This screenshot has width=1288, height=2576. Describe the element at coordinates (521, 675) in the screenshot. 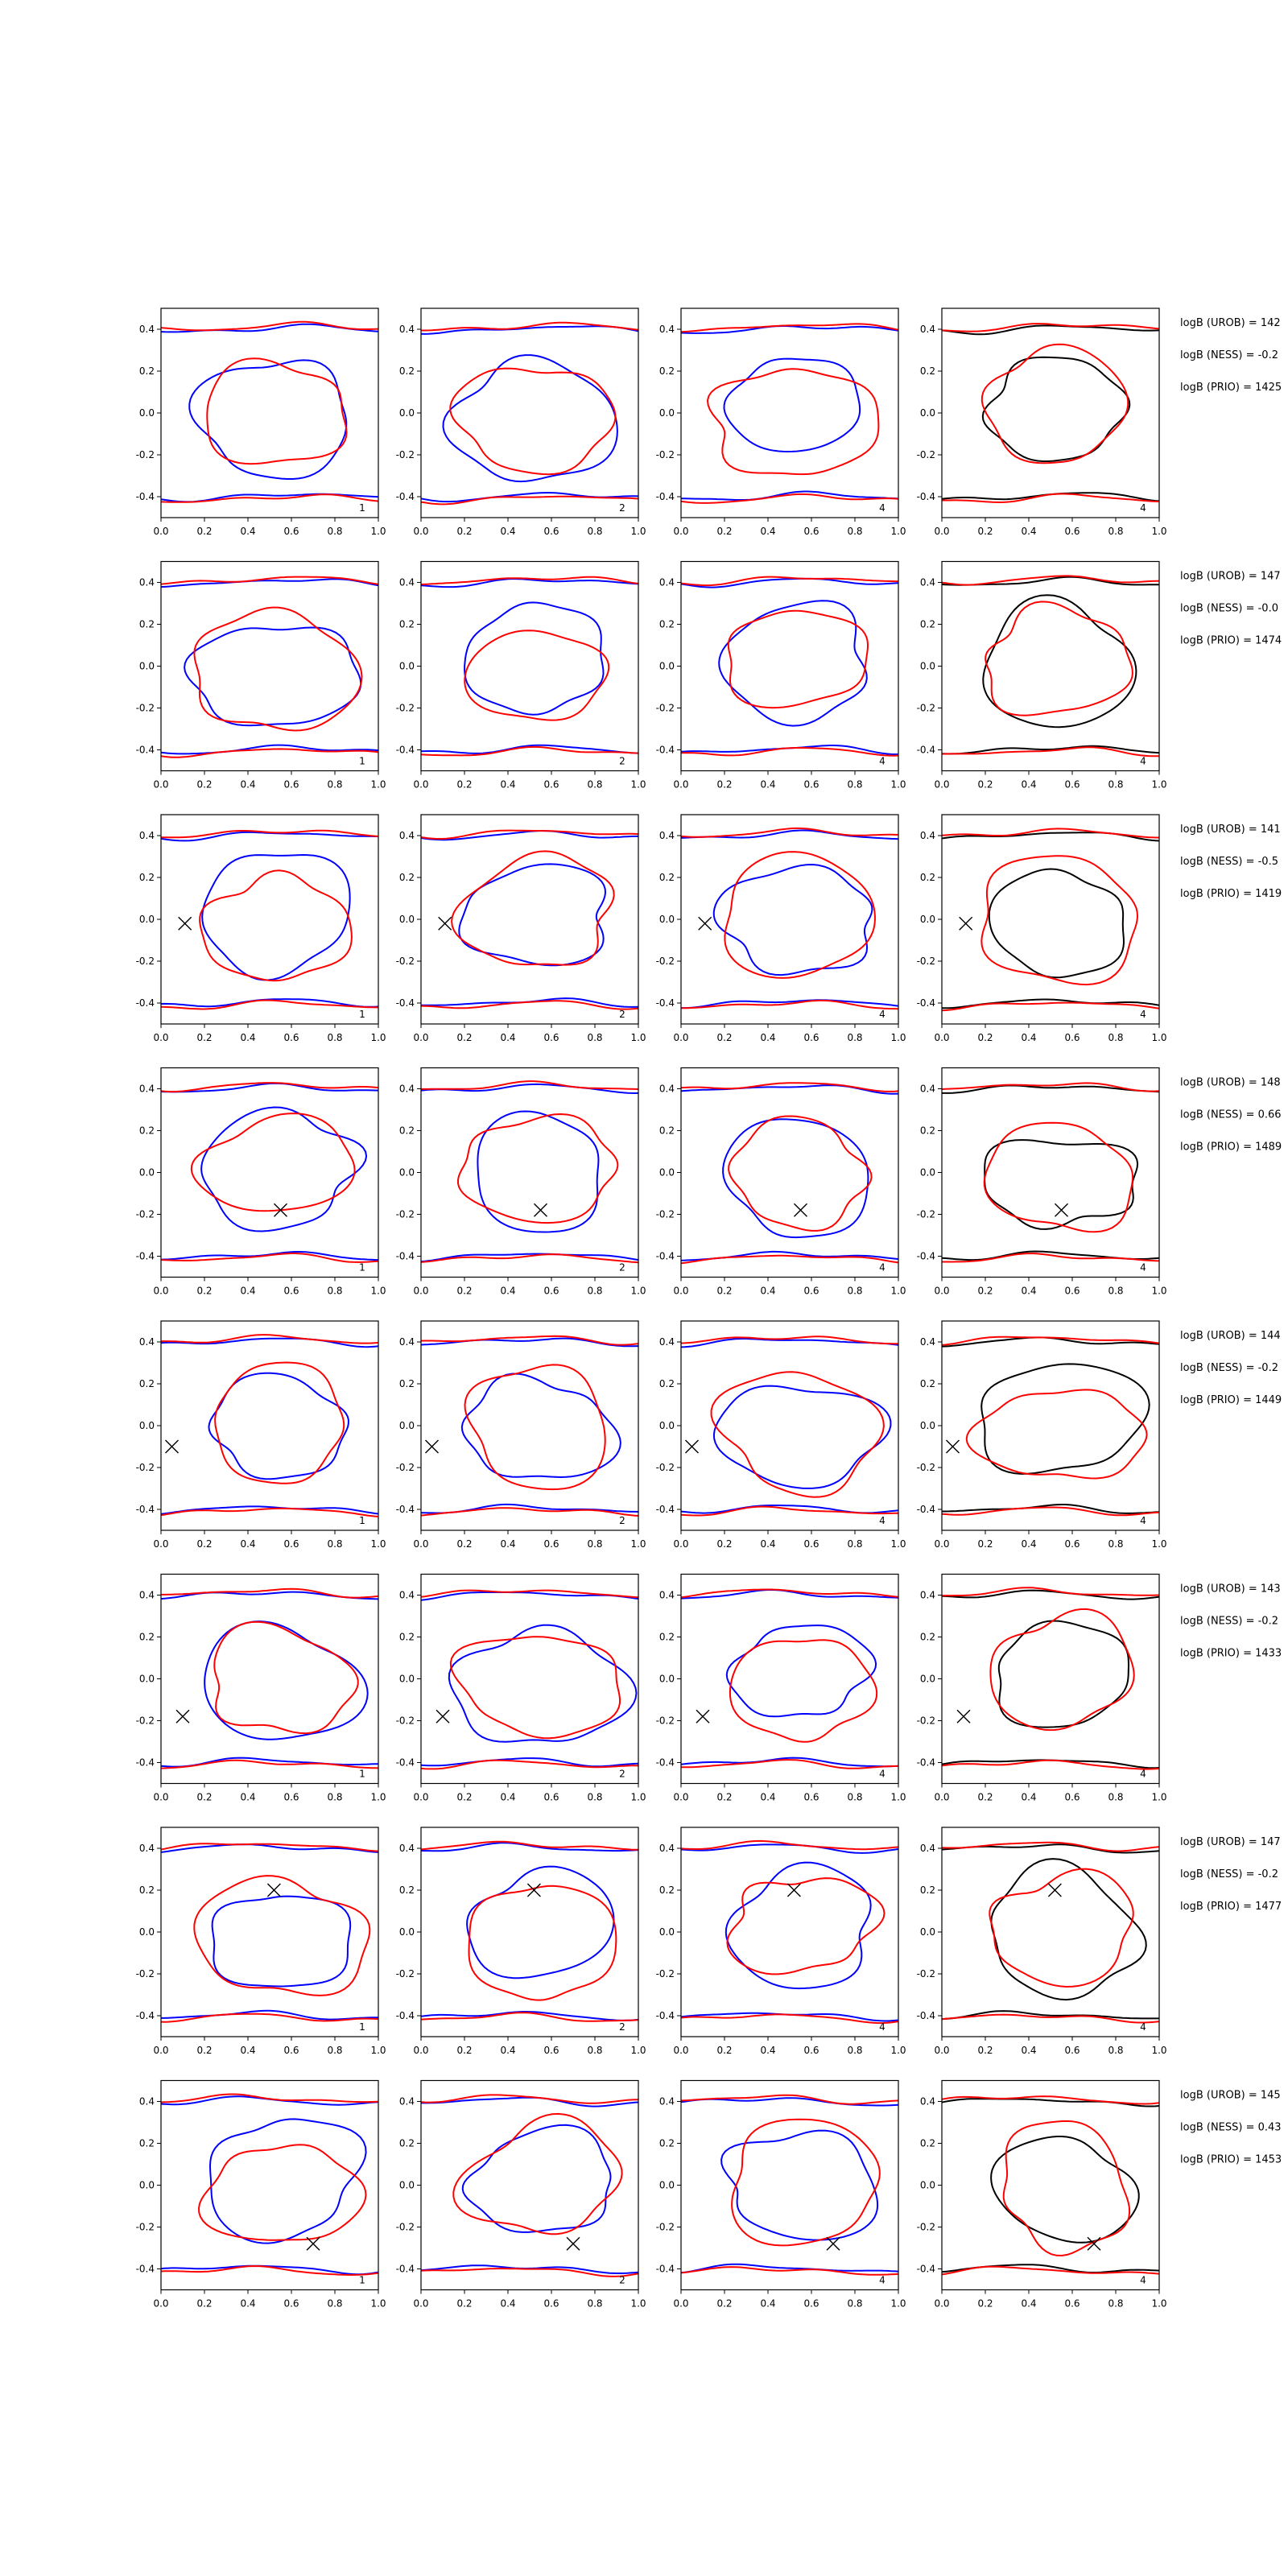

I see `panel-r2-c2: 0.0 0.2 0.4 0.6 0.8 1.0 -0.4 -0.2 0.0 0.2 0.4 2` at that location.